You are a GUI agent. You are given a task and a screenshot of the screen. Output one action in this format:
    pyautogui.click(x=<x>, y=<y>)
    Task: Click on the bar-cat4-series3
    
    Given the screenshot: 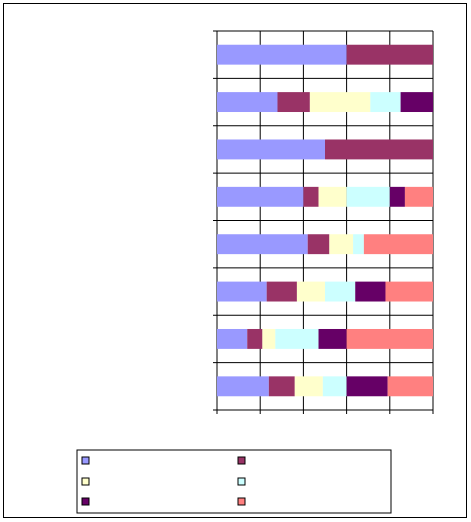 What is the action you would take?
    pyautogui.click(x=332, y=196)
    